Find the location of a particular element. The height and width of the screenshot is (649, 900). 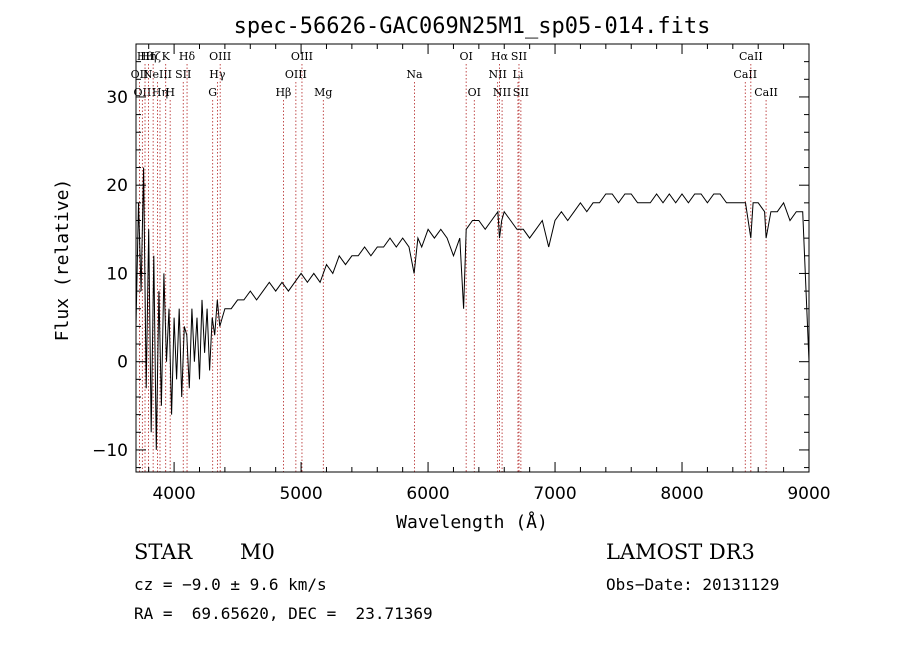

observation-date: Obs−Date: 20131129 is located at coordinates (693, 584).